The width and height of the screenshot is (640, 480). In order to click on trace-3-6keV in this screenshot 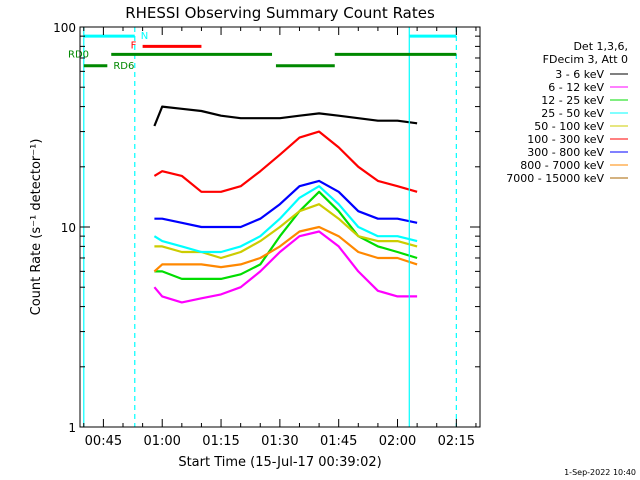, I will do `click(285, 116)`.